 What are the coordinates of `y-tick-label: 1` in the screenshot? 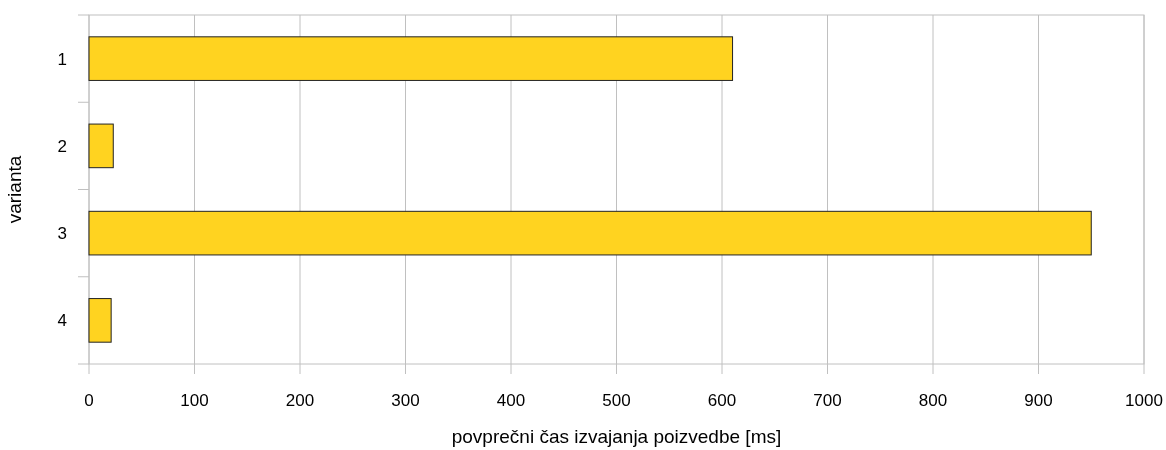 It's located at (62, 59).